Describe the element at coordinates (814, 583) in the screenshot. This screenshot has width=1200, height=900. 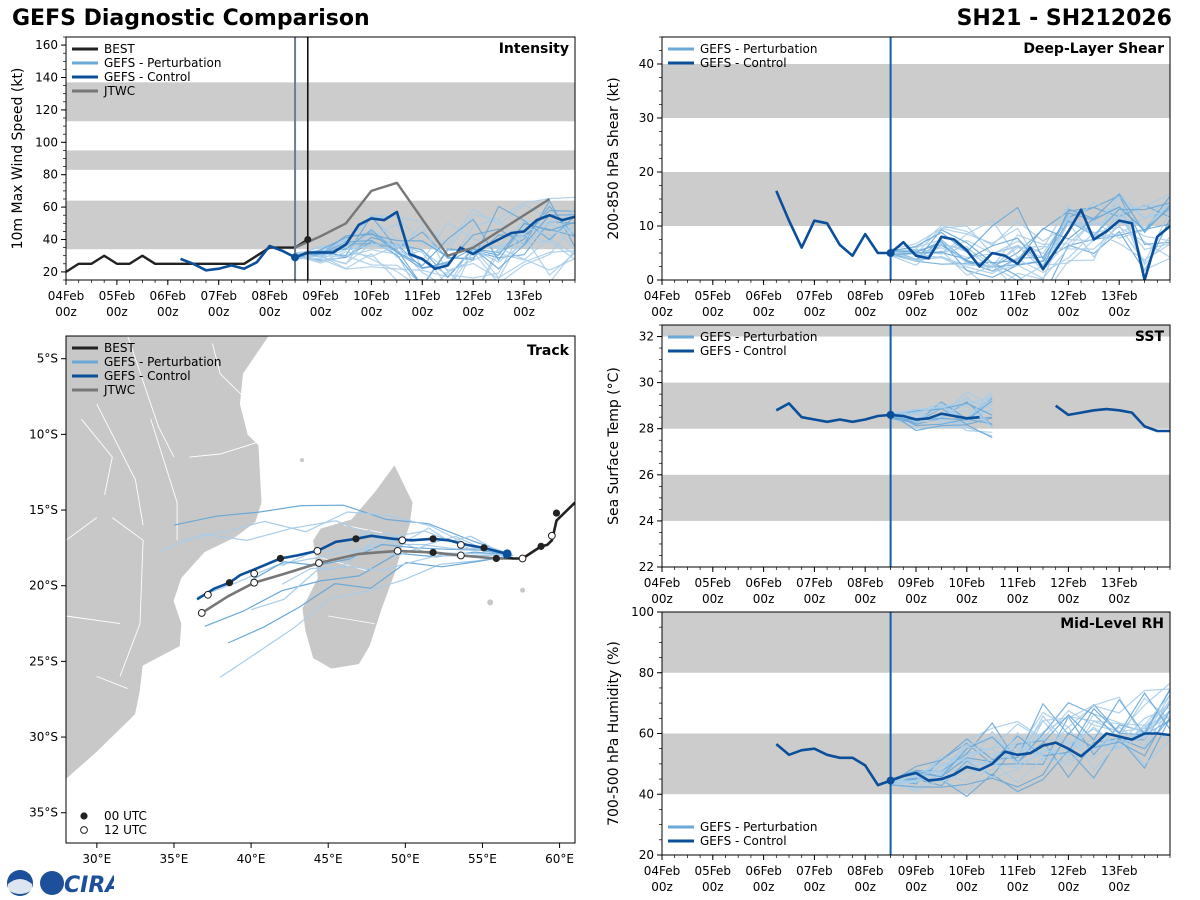
I see `x-tick-label-date: 07Feb` at that location.